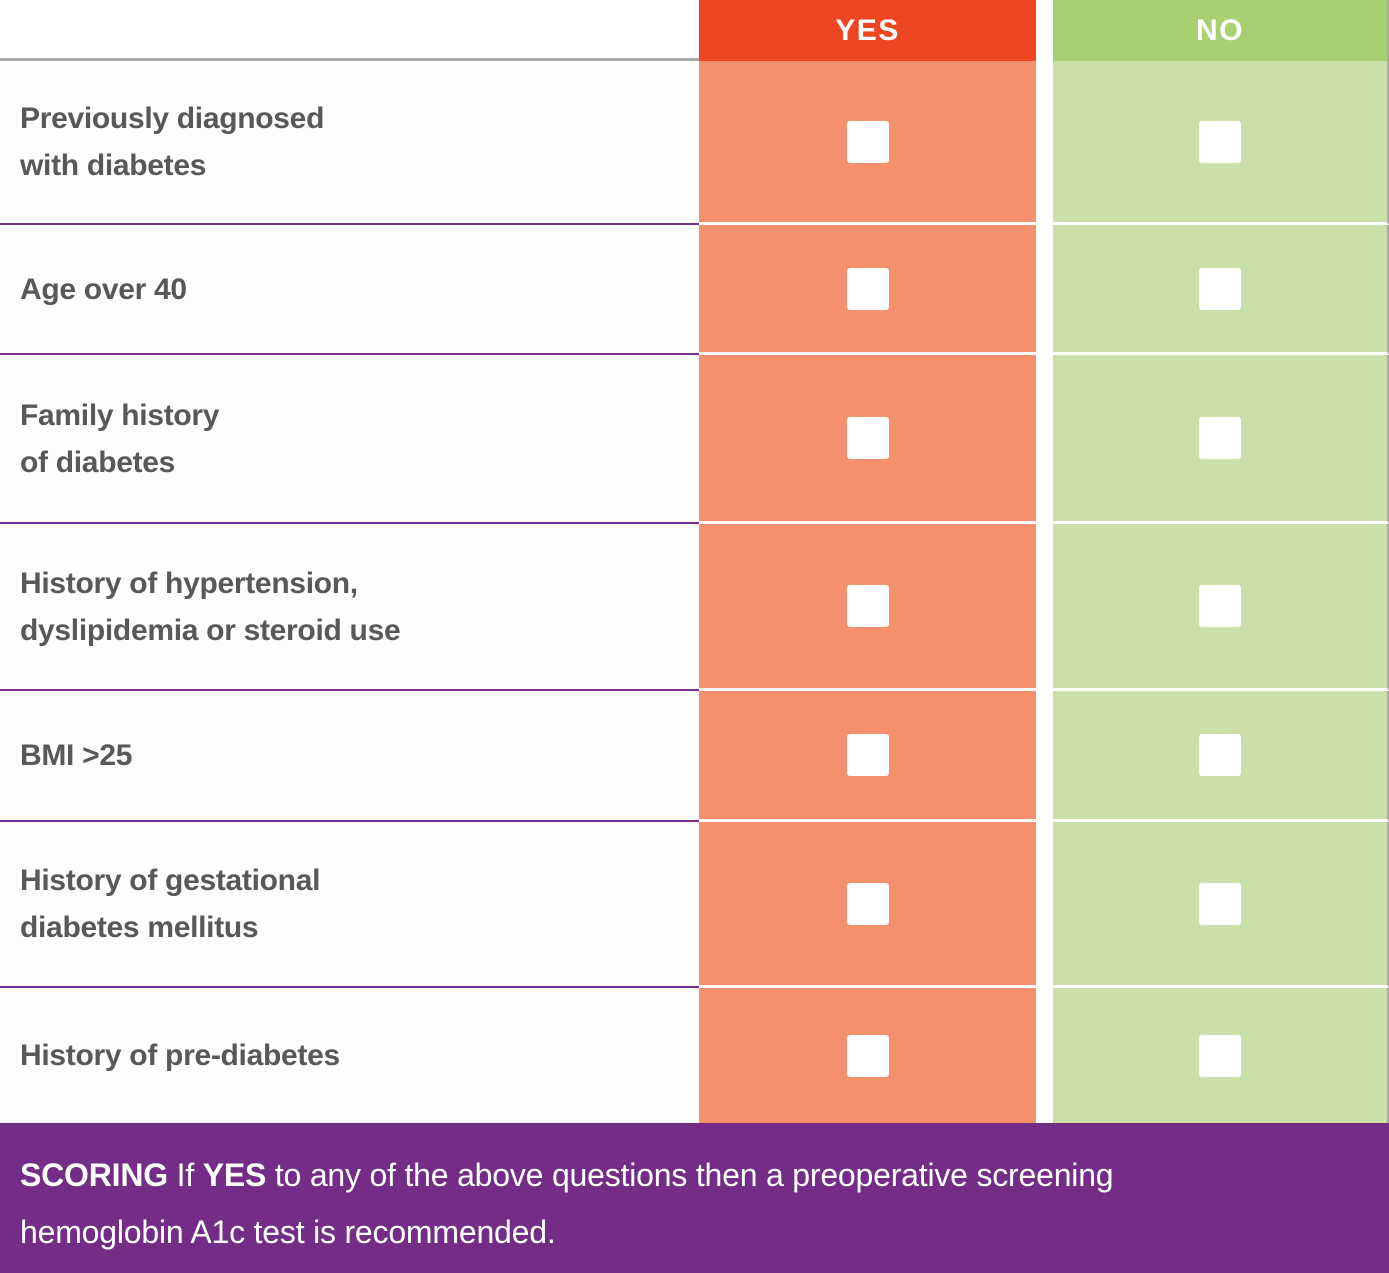  Describe the element at coordinates (349, 143) in the screenshot. I see `question-cell: Previously diagnosed with diabetes` at that location.